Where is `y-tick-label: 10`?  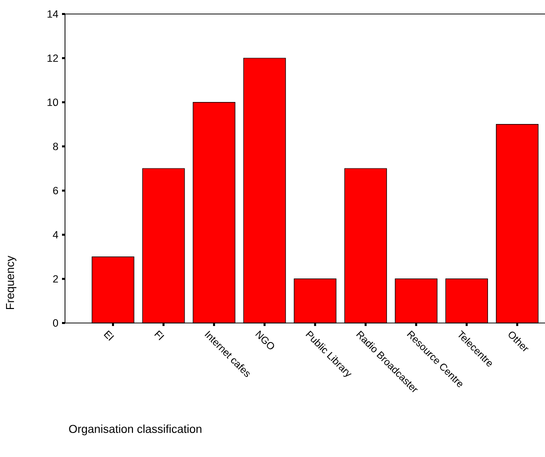
y-tick-label: 10 is located at coordinates (53, 102).